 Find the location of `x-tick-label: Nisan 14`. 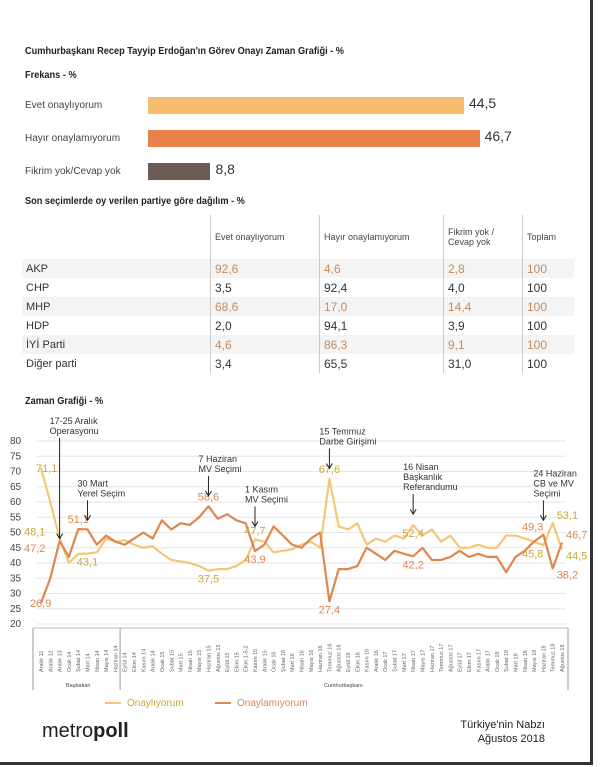

x-tick-label: Nisan 14 is located at coordinates (98, 661).